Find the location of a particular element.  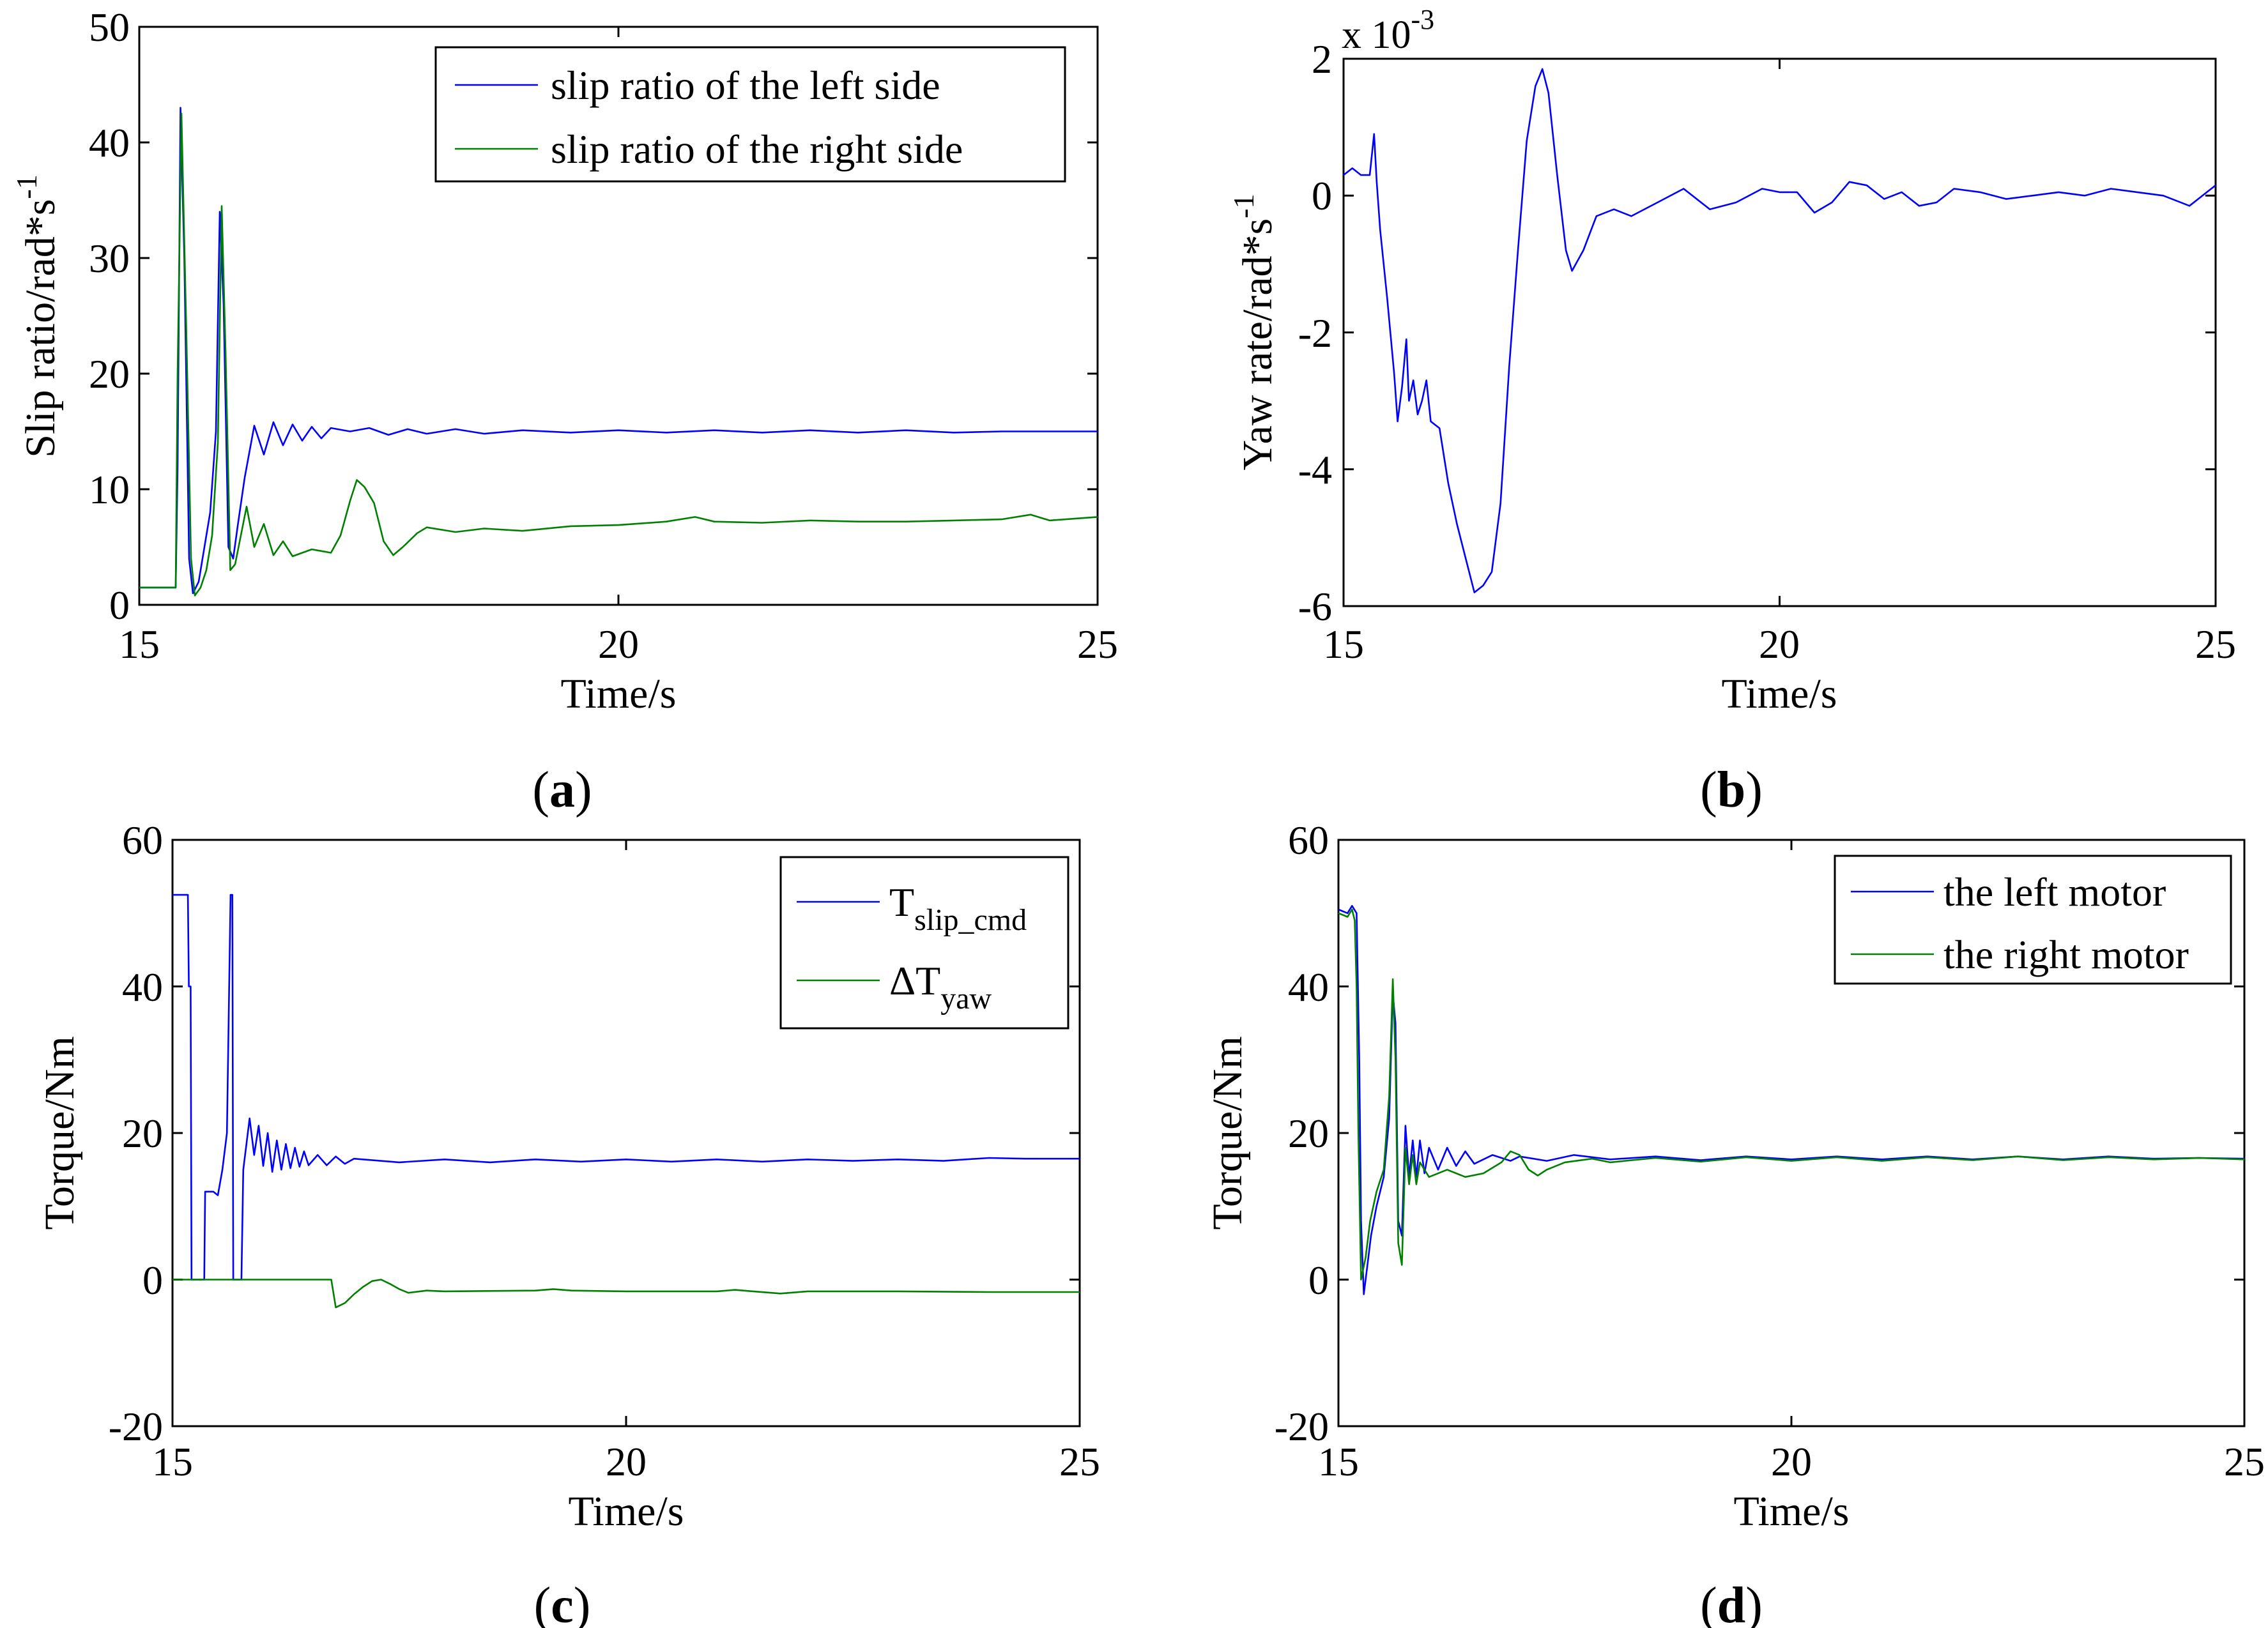

panel-caption: (a) is located at coordinates (562, 790).